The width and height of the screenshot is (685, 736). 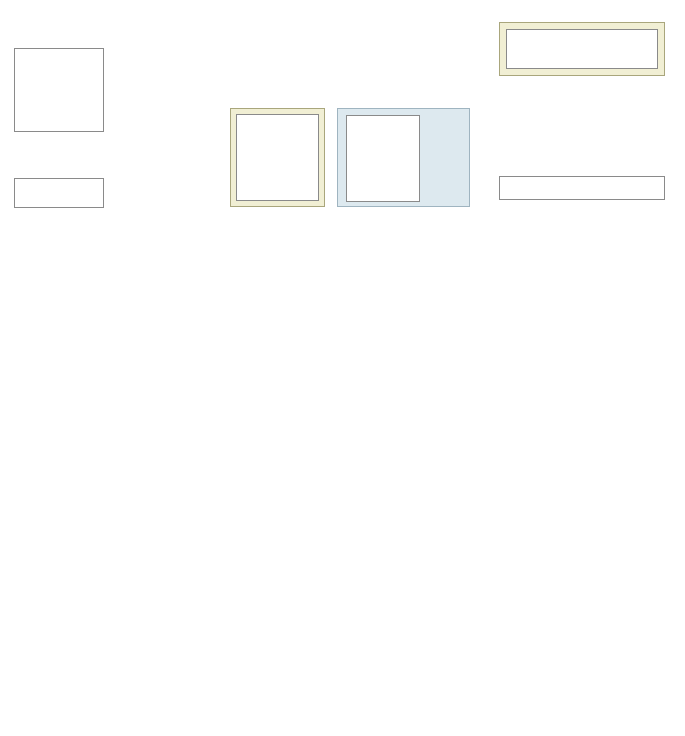 What do you see at coordinates (56, 150) in the screenshot?
I see `sample-jar-icon` at bounding box center [56, 150].